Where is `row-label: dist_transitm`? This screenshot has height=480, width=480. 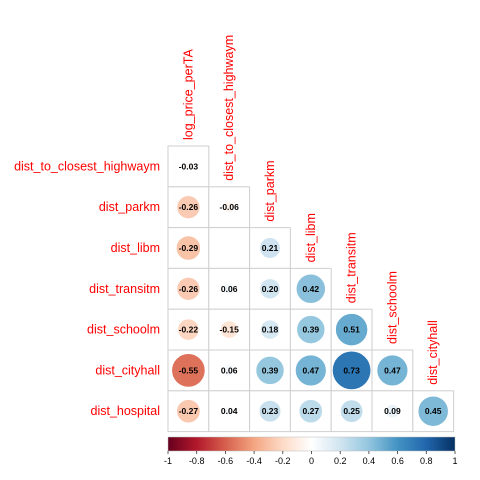
row-label: dist_transitm is located at coordinates (124, 289).